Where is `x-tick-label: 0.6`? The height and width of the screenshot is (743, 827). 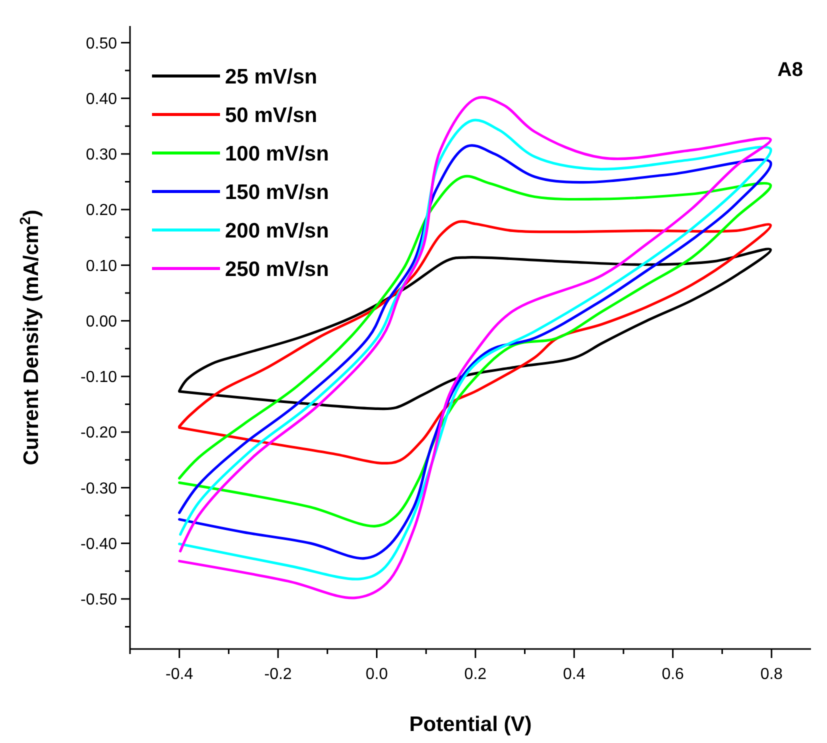
x-tick-label: 0.6 is located at coordinates (673, 674).